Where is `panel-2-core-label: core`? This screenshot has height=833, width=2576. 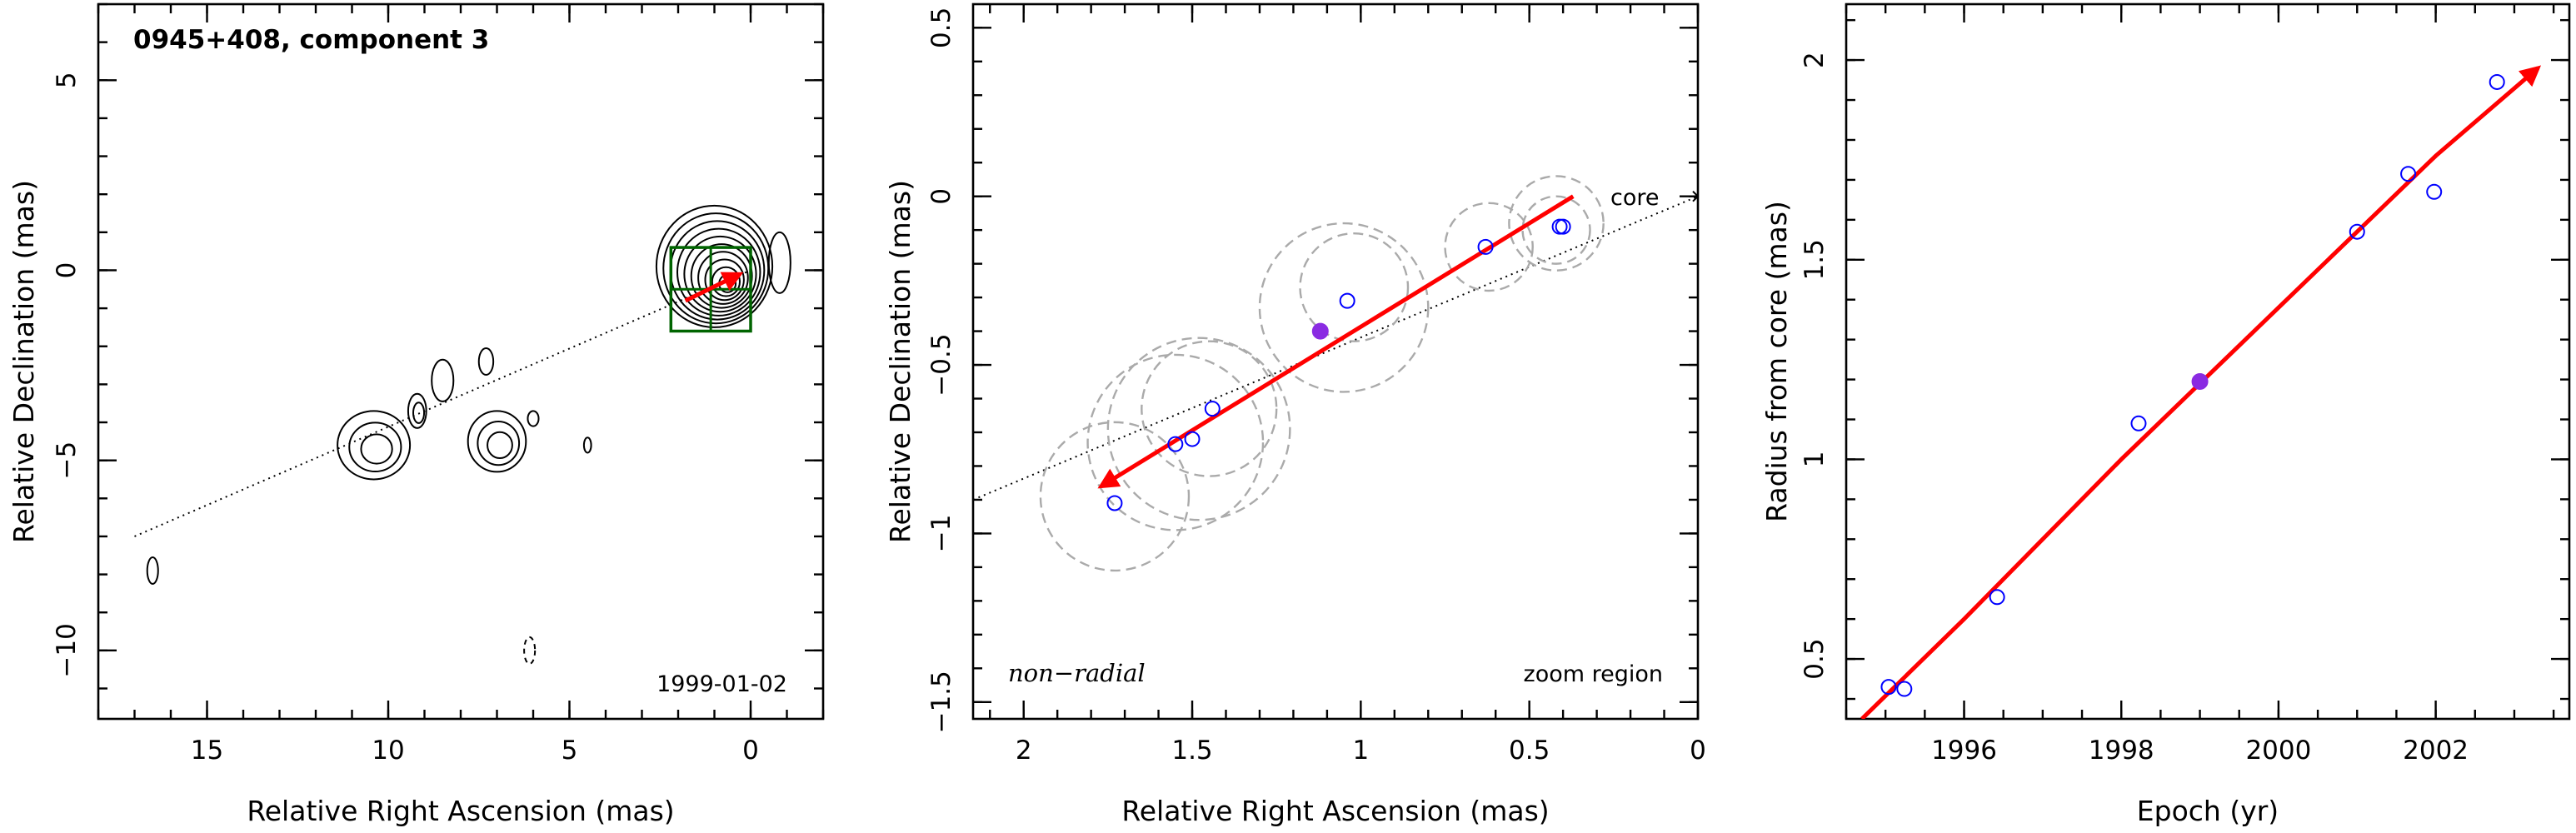 panel-2-core-label: core is located at coordinates (1634, 198).